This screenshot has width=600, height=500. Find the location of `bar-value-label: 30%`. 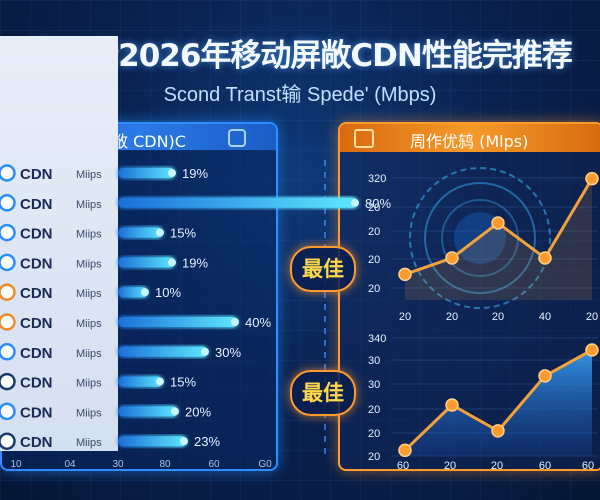

bar-value-label: 30% is located at coordinates (228, 352).